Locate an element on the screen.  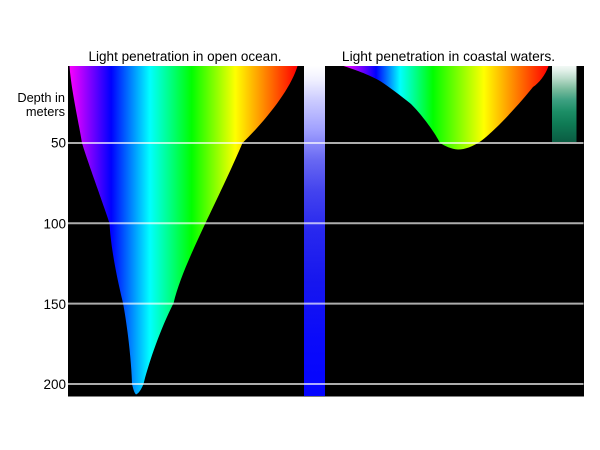
svg-text: 50 is located at coordinates (58, 143).